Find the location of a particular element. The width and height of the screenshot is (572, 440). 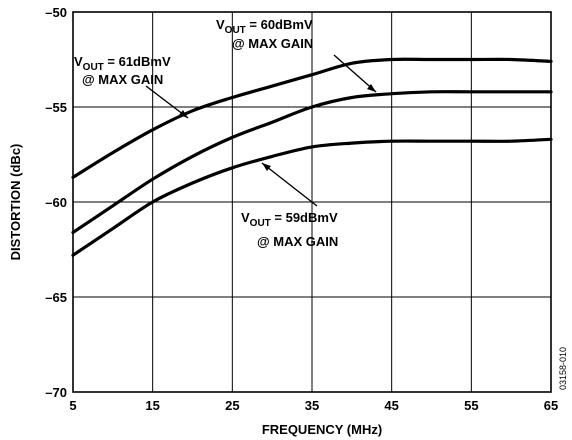

annotation-61dbmv: VOUT = 61dBmV is located at coordinates (122, 63).